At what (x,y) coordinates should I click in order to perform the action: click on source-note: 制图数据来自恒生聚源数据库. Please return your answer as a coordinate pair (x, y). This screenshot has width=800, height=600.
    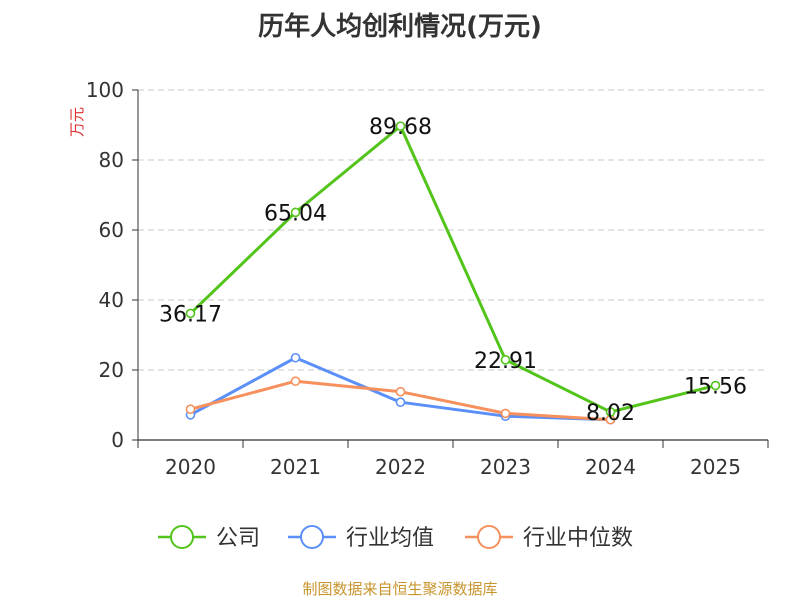
    Looking at the image, I should click on (400, 589).